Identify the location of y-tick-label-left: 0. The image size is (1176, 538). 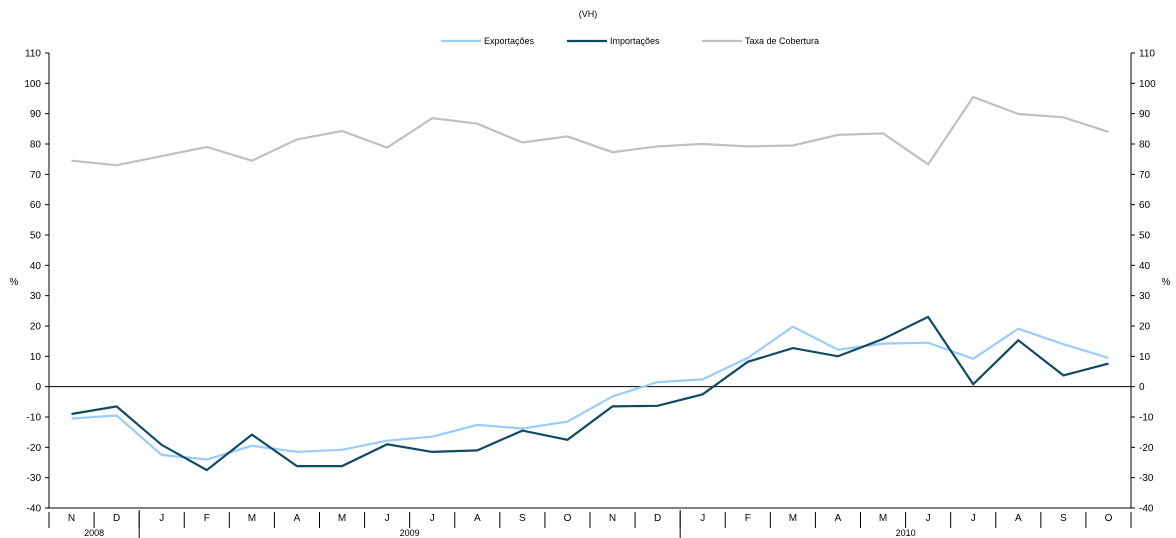
(38, 387).